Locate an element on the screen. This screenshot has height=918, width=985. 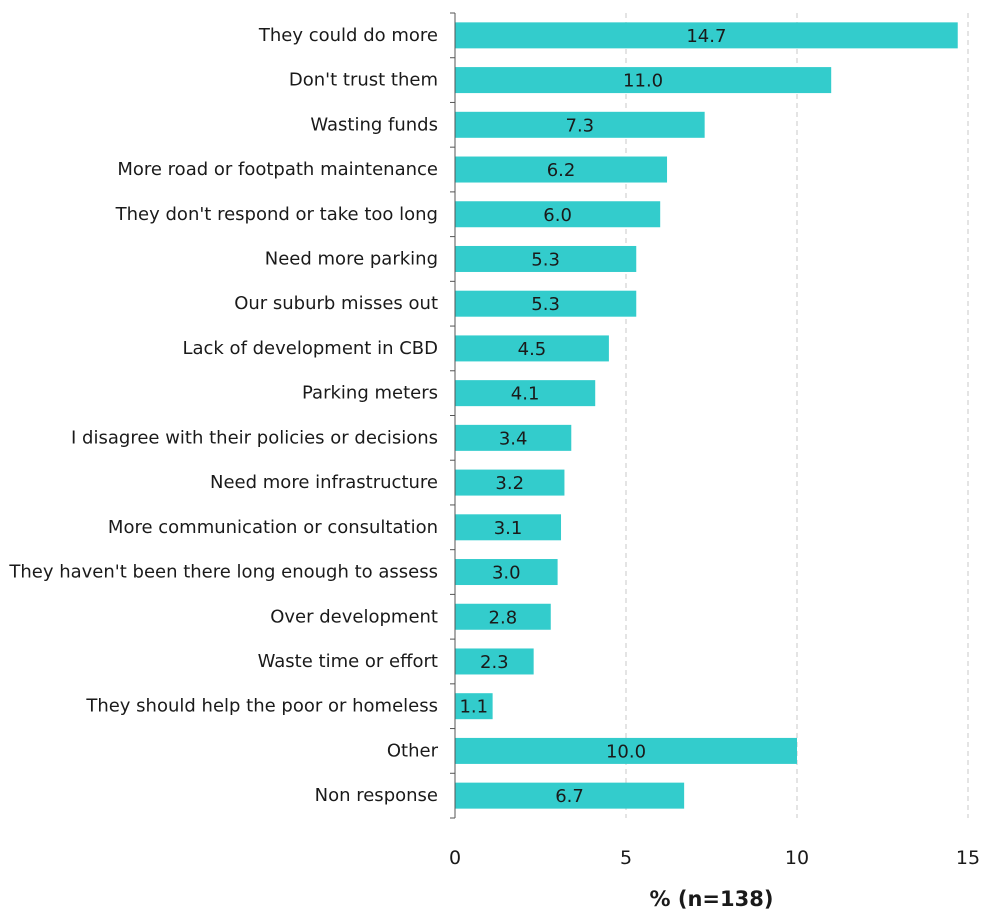
category-label-17: Non response is located at coordinates (376, 795).